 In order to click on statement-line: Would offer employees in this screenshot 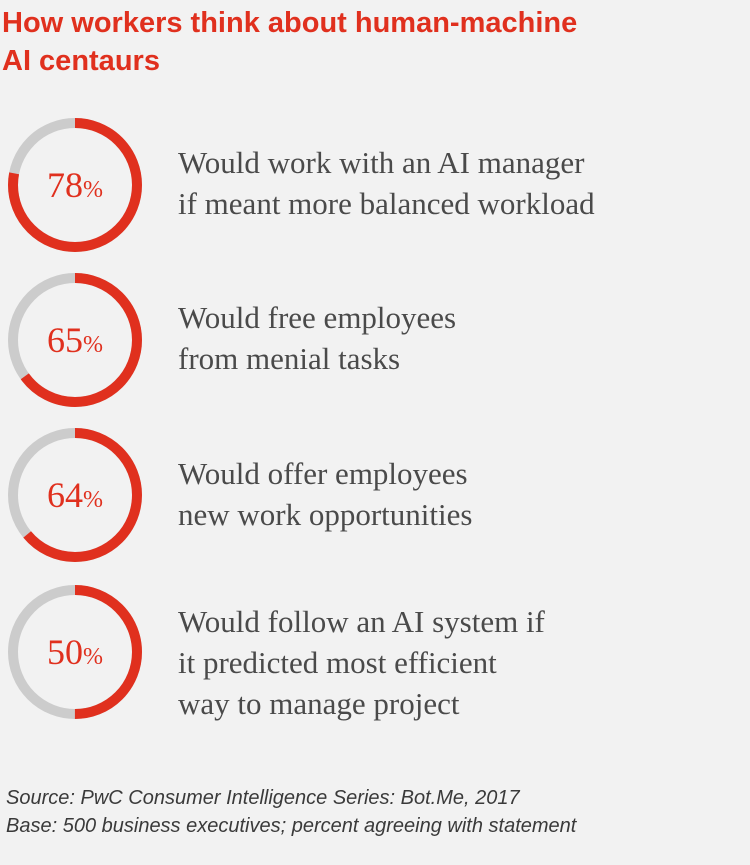, I will do `click(323, 473)`.